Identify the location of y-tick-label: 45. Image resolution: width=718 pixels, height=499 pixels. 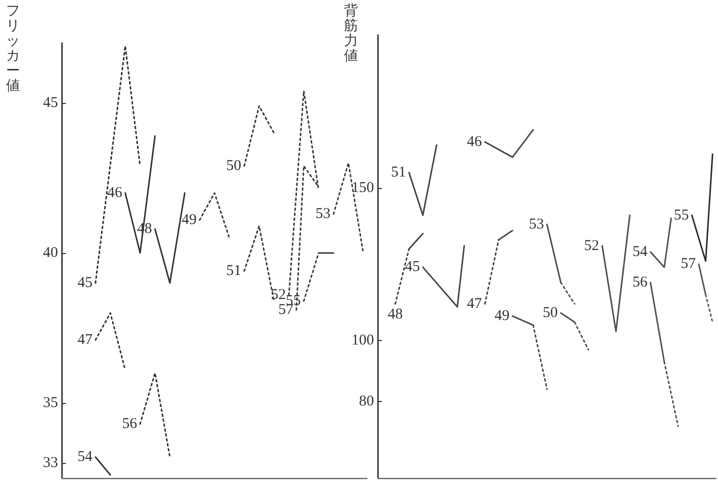
(50, 103).